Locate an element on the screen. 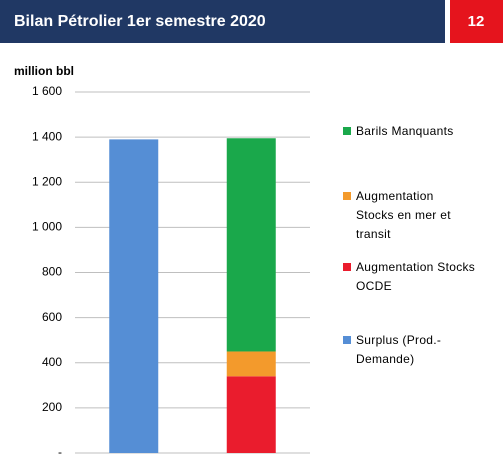  legend-item: Surplus (Prod.-Demande) is located at coordinates (418, 350).